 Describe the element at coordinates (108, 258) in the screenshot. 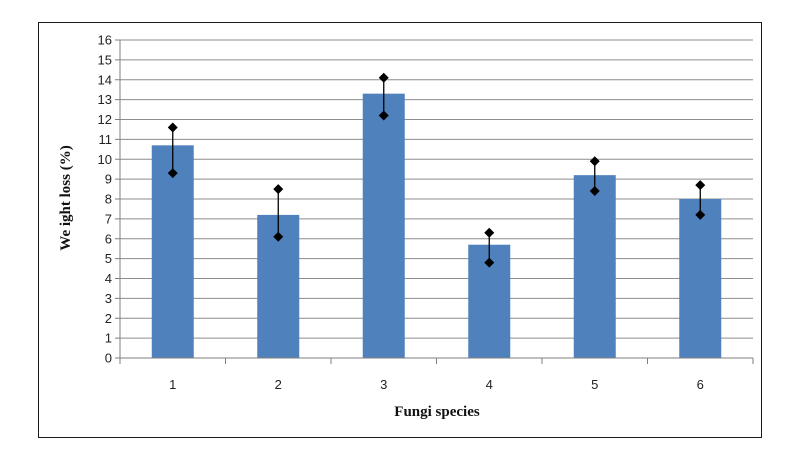

I see `y-tick-label: 5` at that location.